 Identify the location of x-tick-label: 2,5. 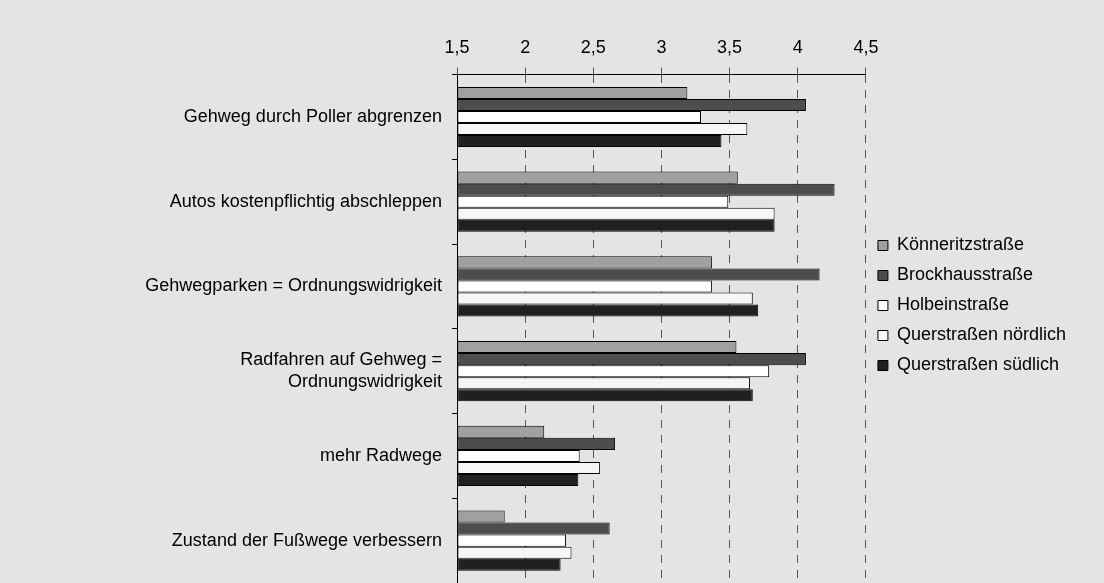
(593, 46).